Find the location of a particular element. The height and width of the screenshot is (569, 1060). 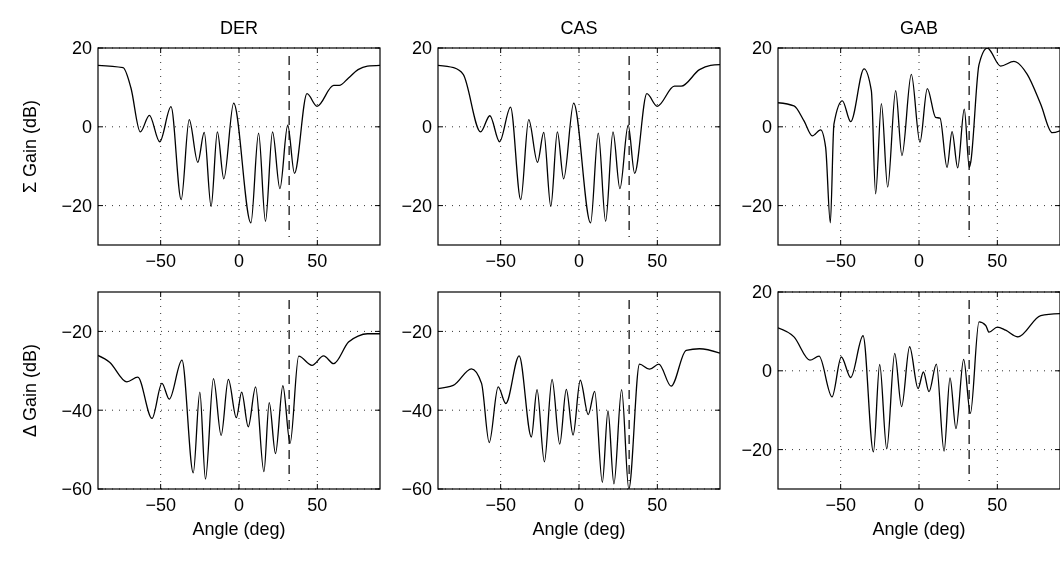

chart-title: GAB is located at coordinates (919, 28).